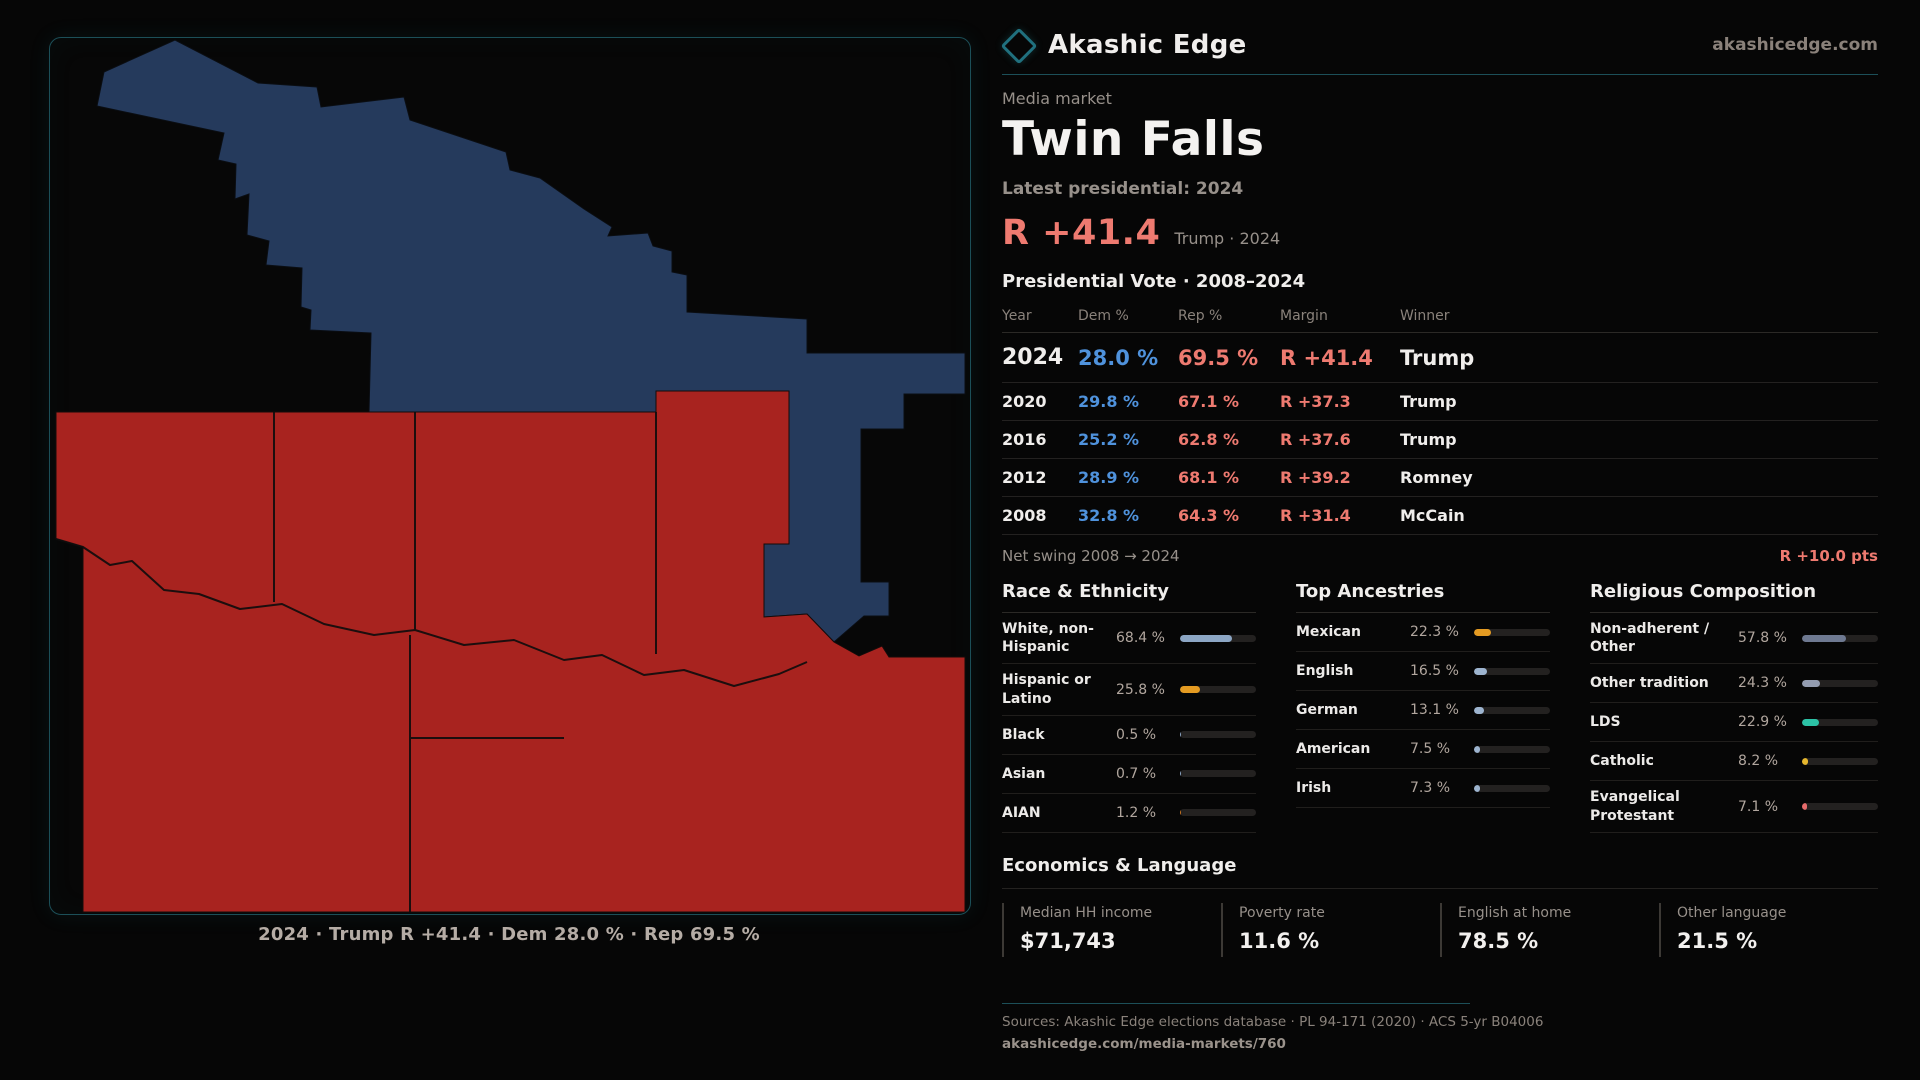 The image size is (1920, 1080). I want to click on column-header-rep: Rep %, so click(1200, 316).